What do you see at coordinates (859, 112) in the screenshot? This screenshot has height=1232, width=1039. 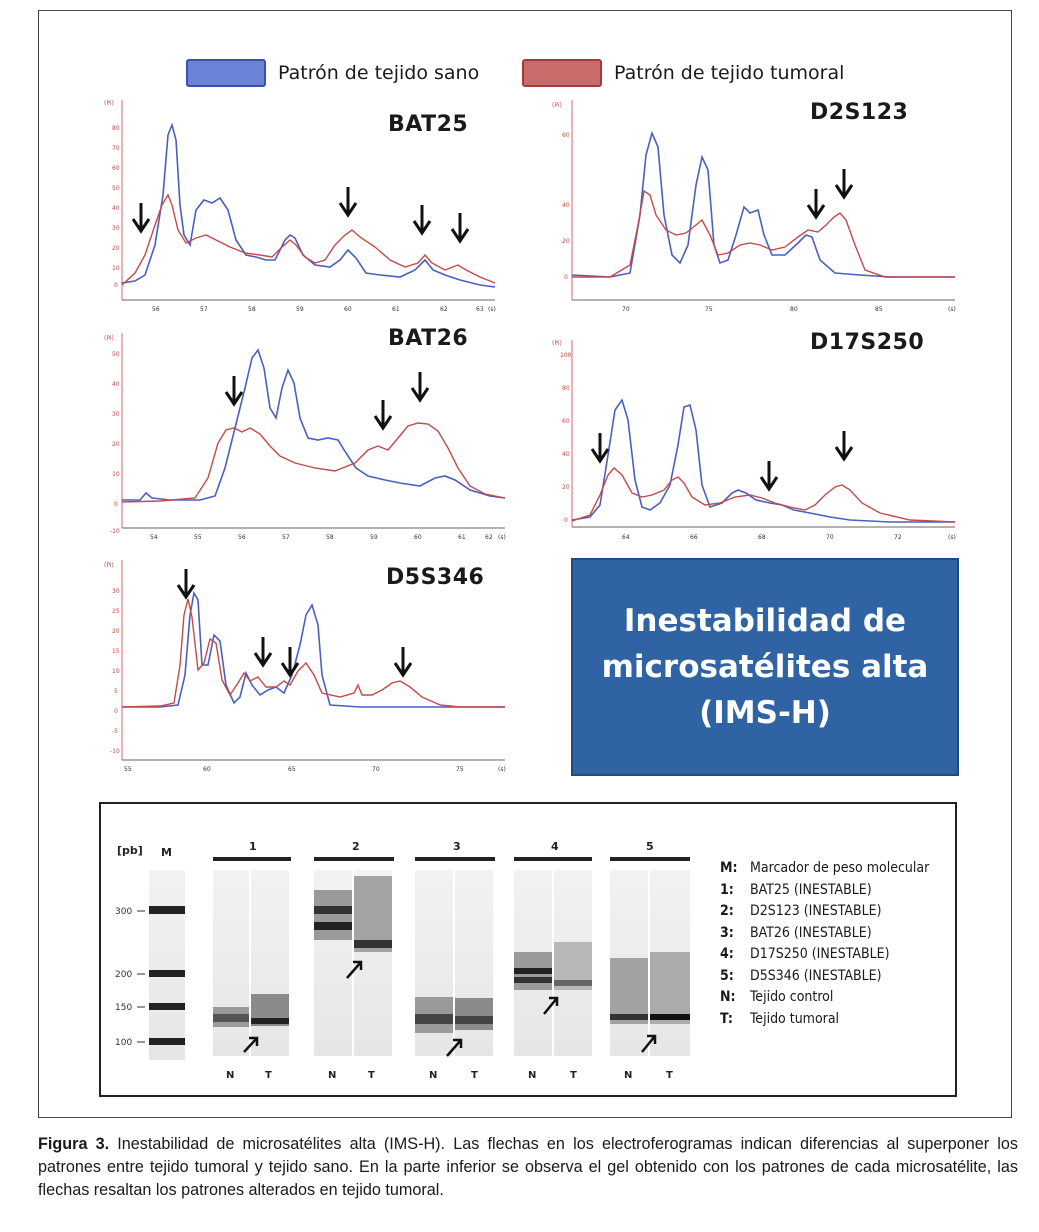 I see `panel-title: D2S123` at bounding box center [859, 112].